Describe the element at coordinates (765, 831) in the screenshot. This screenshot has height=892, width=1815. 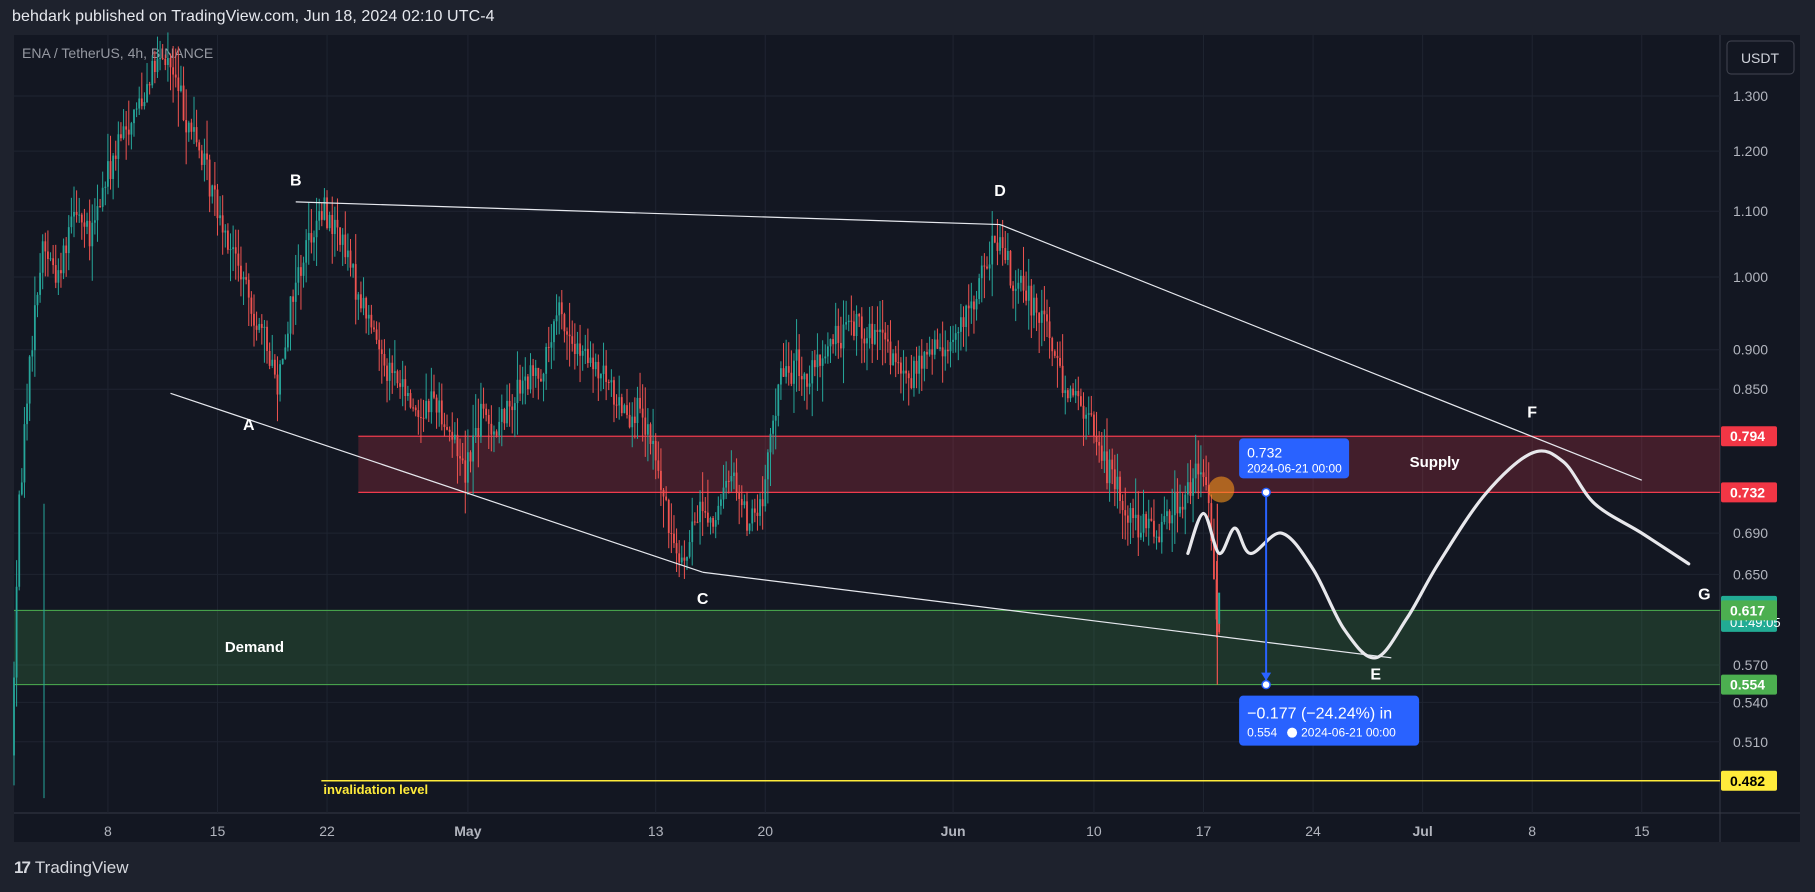
I see `x-tick-label: 20` at that location.